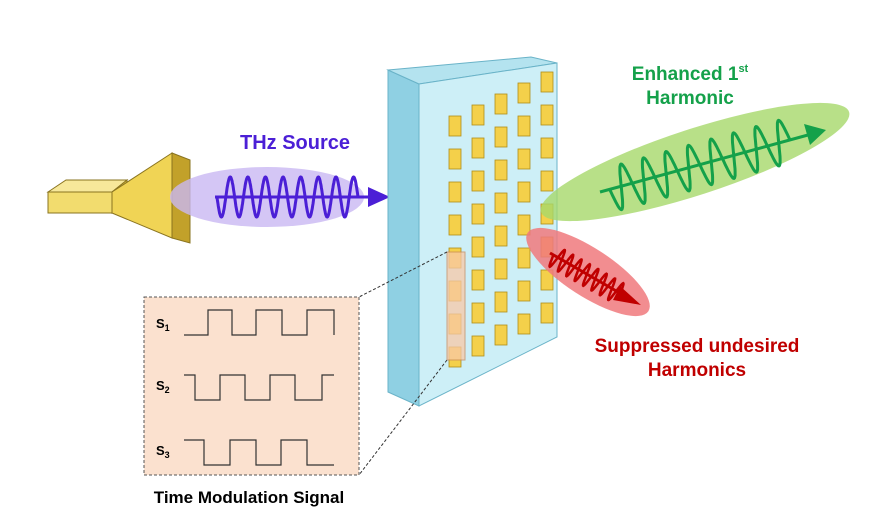  Describe the element at coordinates (259, 452) in the screenshot. I see `signal-s3-waveform` at that location.